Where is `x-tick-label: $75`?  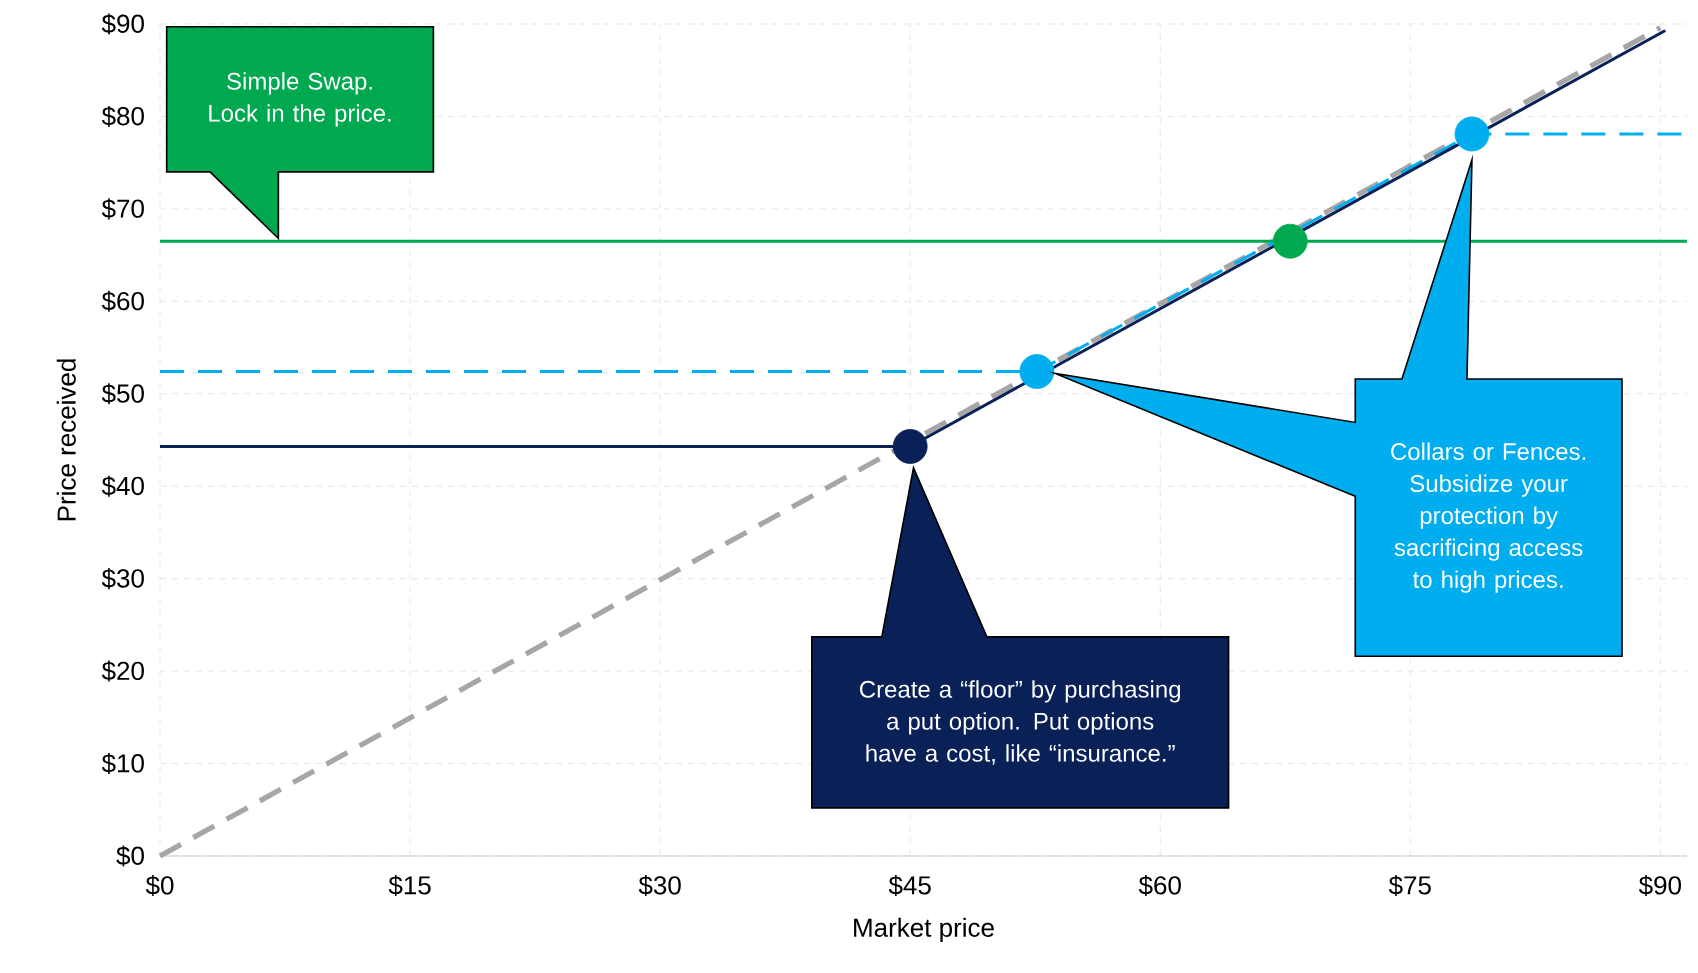
x-tick-label: $75 is located at coordinates (1409, 886).